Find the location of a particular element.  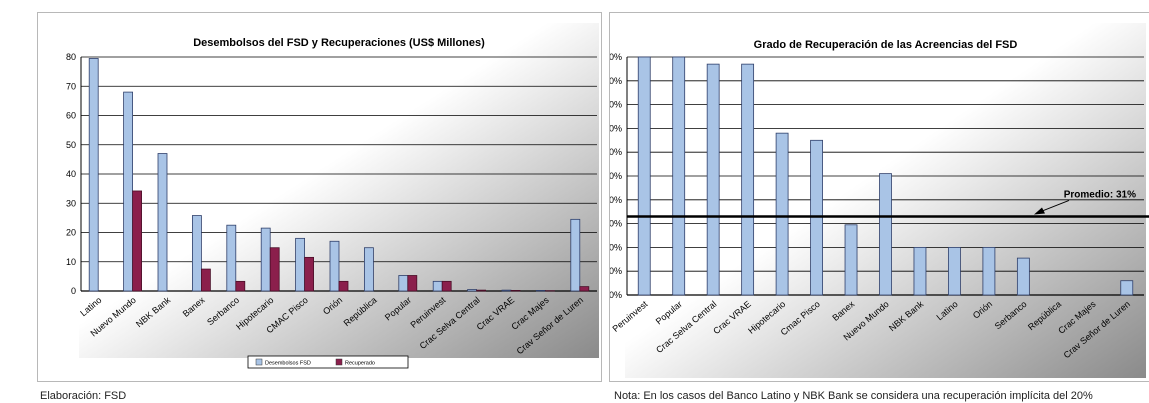

source-note: Elaboración: FSD is located at coordinates (83, 396).